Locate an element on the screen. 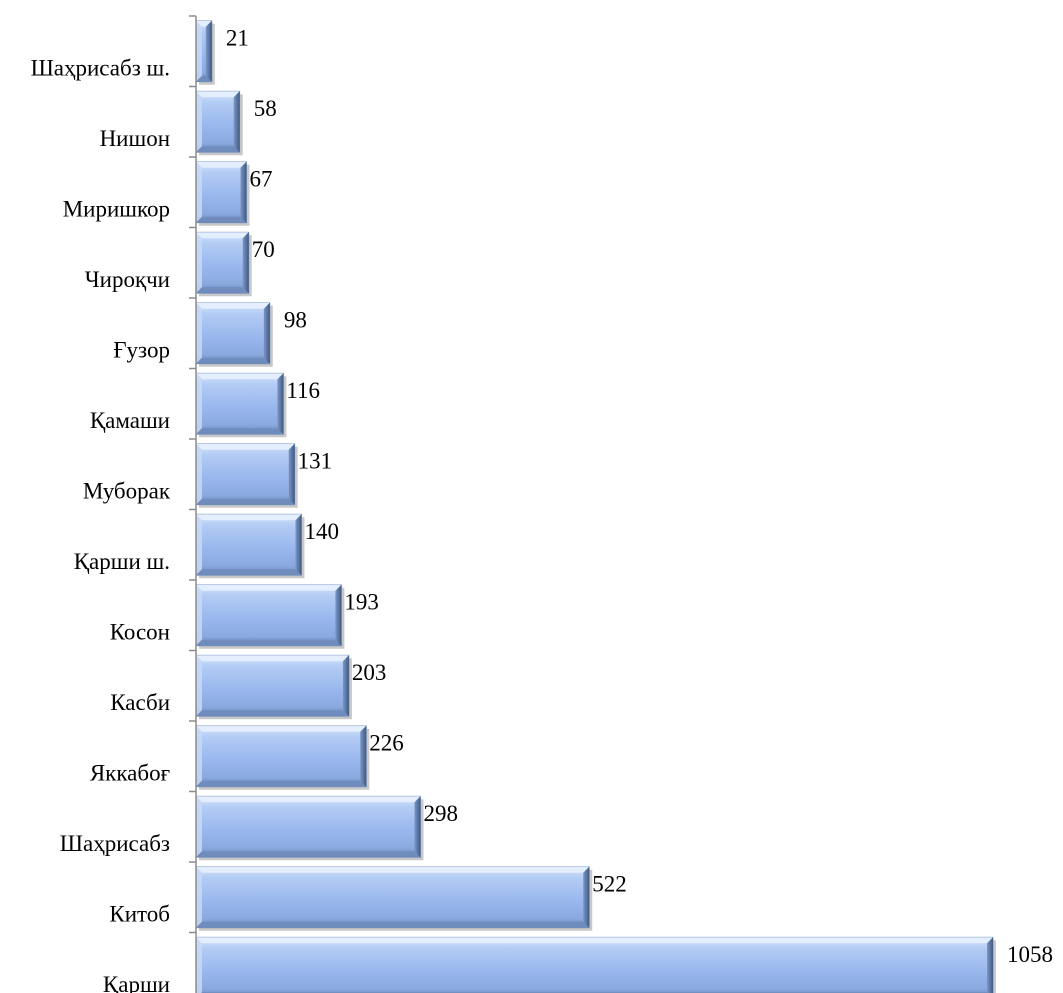 The image size is (1063, 993). category-label: Китоб is located at coordinates (139, 913).